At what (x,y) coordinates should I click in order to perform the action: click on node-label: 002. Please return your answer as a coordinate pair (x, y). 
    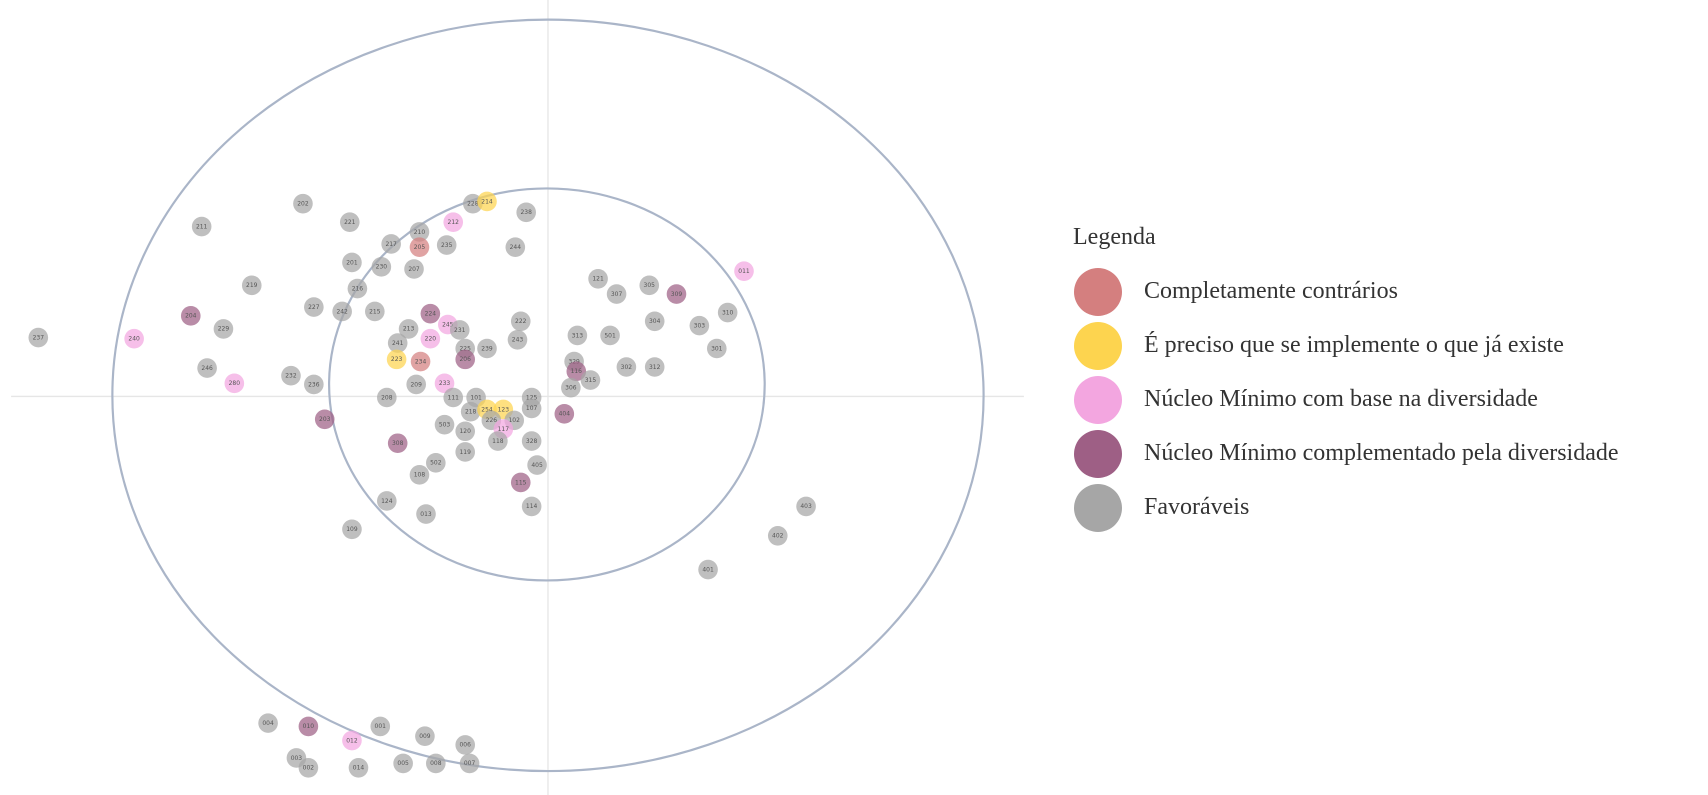
    Looking at the image, I should click on (309, 768).